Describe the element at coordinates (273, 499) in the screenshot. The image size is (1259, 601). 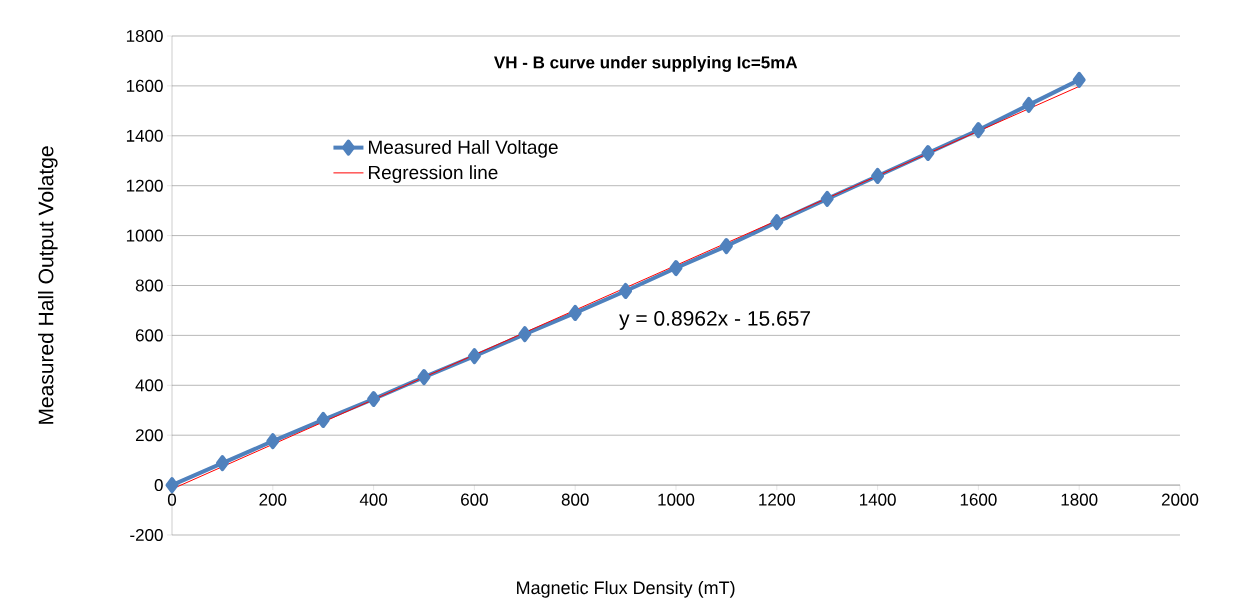
I see `x-tick-label: 200` at that location.